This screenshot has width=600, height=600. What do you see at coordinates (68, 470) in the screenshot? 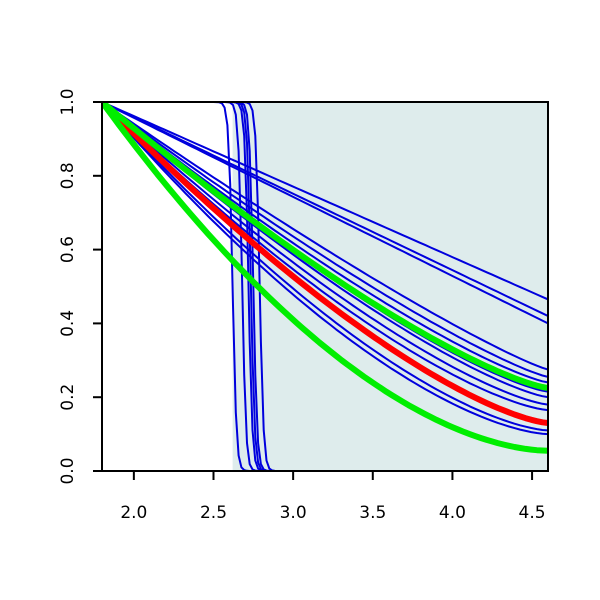
I see `y-tick-label-0: 0.0` at bounding box center [68, 470].